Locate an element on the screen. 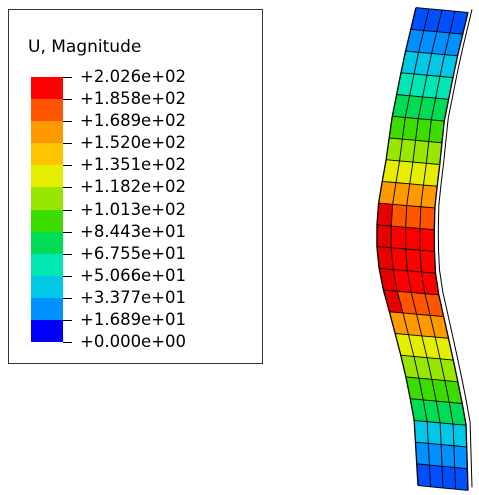  legend-tick-label: +2.026e+02 is located at coordinates (133, 76).